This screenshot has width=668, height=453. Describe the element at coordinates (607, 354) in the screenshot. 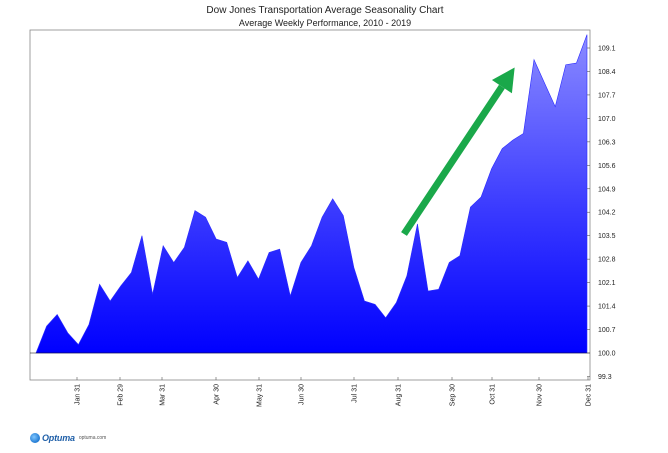

I see `y-tick-label: 100.0` at that location.